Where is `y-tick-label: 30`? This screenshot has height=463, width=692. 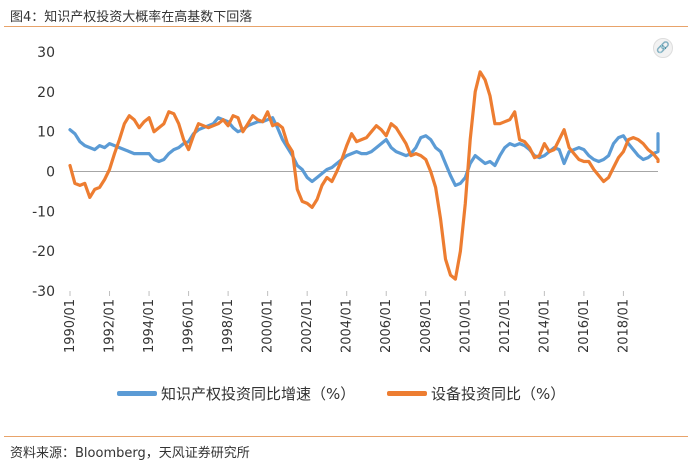 y-tick-label: 30 is located at coordinates (46, 53).